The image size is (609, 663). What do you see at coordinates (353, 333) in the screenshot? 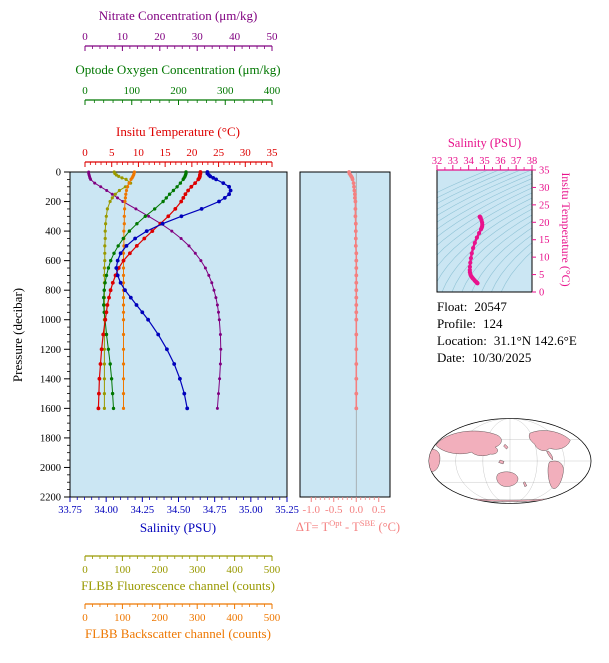
I see `delta-t-profile` at bounding box center [353, 333].